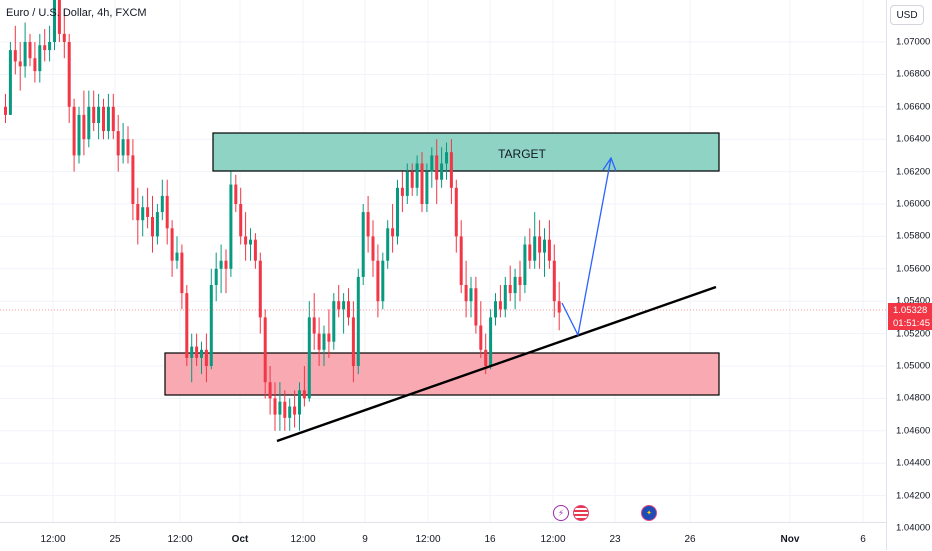 This screenshot has height=551, width=932. Describe the element at coordinates (913, 74) in the screenshot. I see `price-tick-label: 1.06800` at that location.